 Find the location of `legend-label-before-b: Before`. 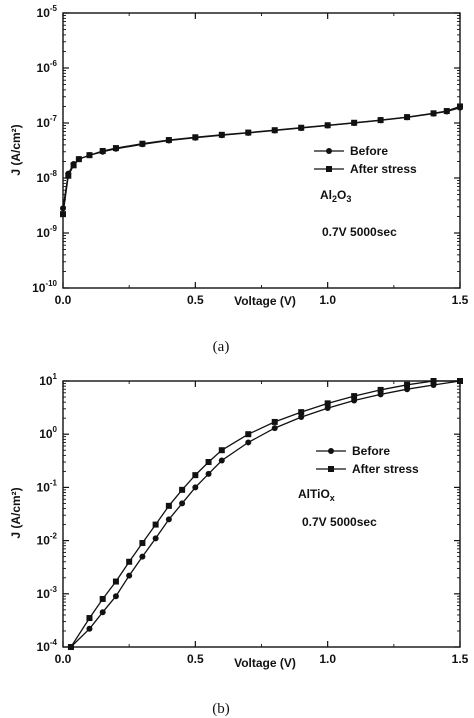

legend-label-before-b: Before is located at coordinates (371, 451).